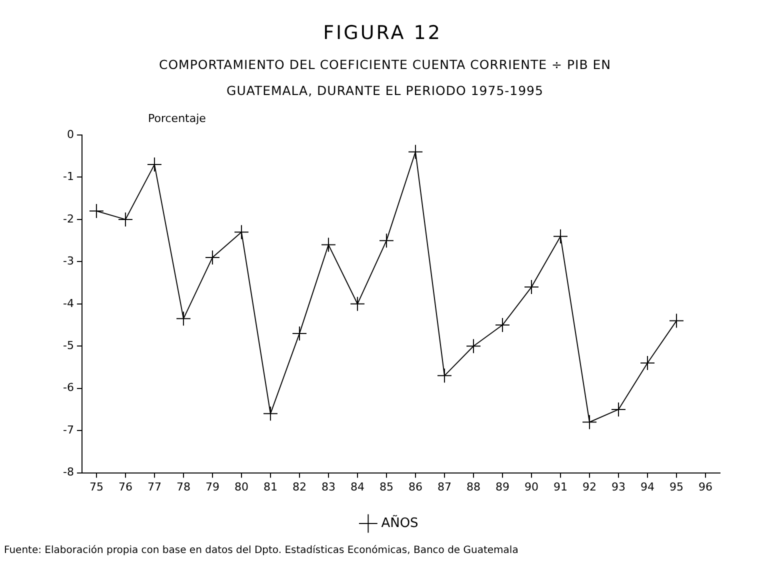 This screenshot has height=567, width=765. What do you see at coordinates (68, 177) in the screenshot?
I see `y-tick-label: -1` at bounding box center [68, 177].